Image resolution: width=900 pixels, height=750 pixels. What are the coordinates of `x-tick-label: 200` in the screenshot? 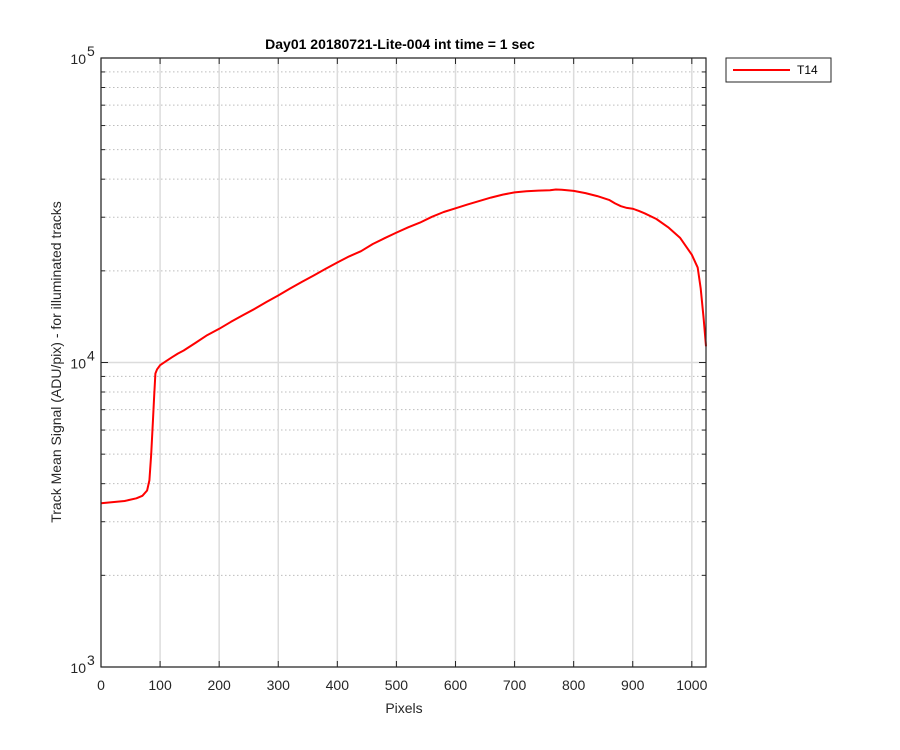 It's located at (219, 685).